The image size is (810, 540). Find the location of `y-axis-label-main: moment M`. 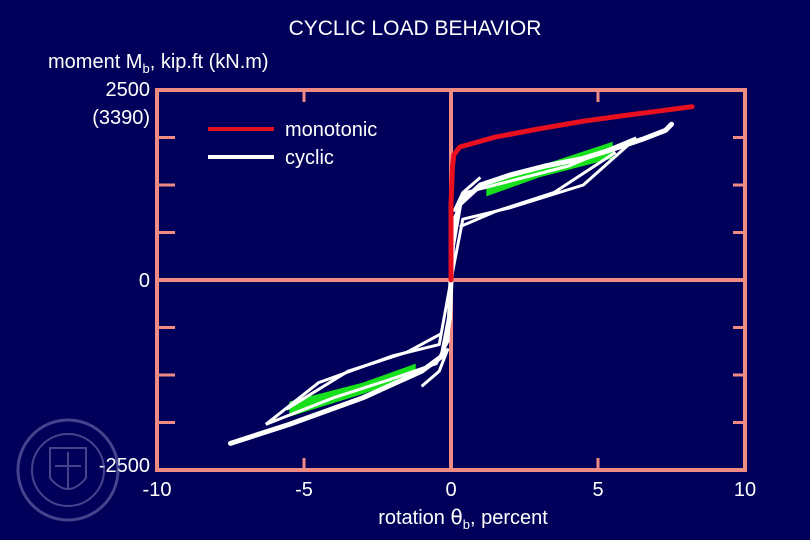

y-axis-label-main: moment M is located at coordinates (95, 62).